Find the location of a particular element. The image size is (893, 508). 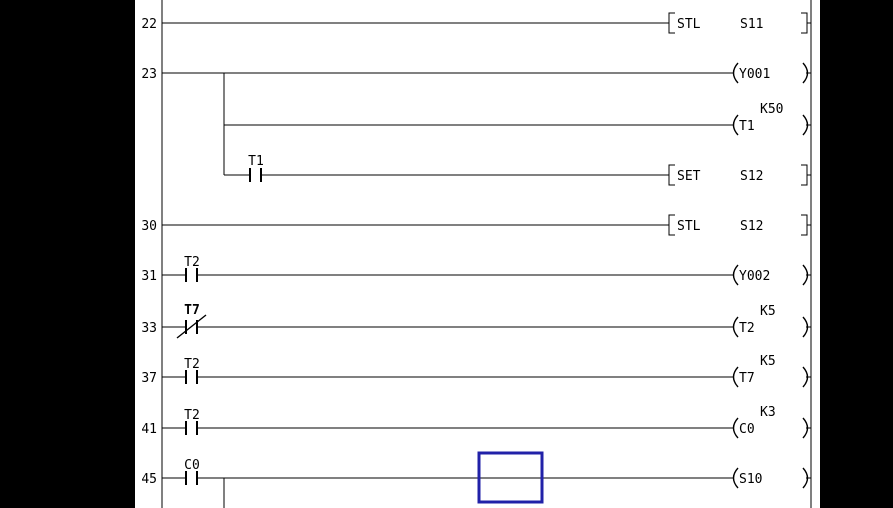

coil-constant: K3 is located at coordinates (768, 412).